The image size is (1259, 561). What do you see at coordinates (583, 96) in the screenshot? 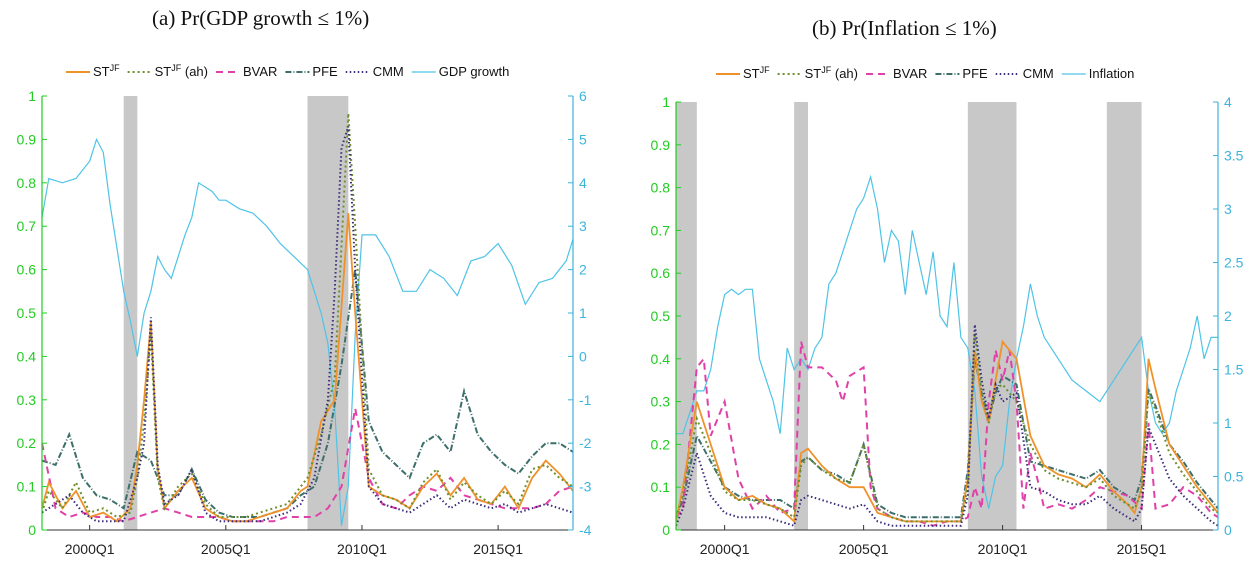
I see `right-tick-label: 6` at bounding box center [583, 96].